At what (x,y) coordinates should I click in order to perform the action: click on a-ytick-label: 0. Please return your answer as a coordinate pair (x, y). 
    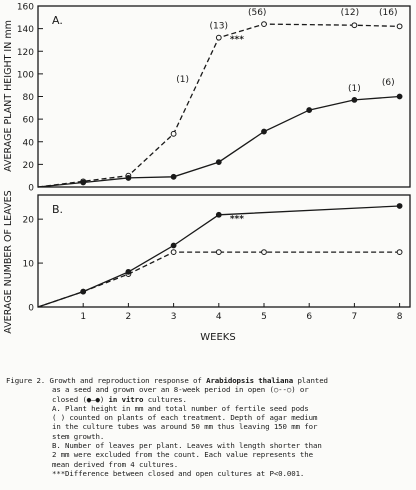
    Looking at the image, I should click on (31, 189).